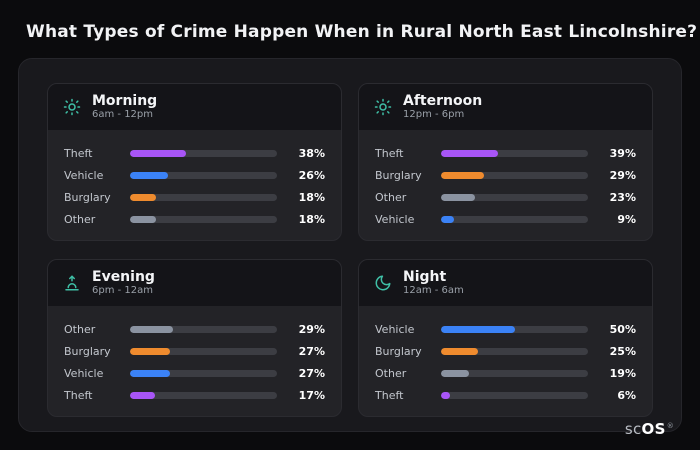  What do you see at coordinates (194, 283) in the screenshot?
I see `card-evening-header: Evening 6pm - 12am` at bounding box center [194, 283].